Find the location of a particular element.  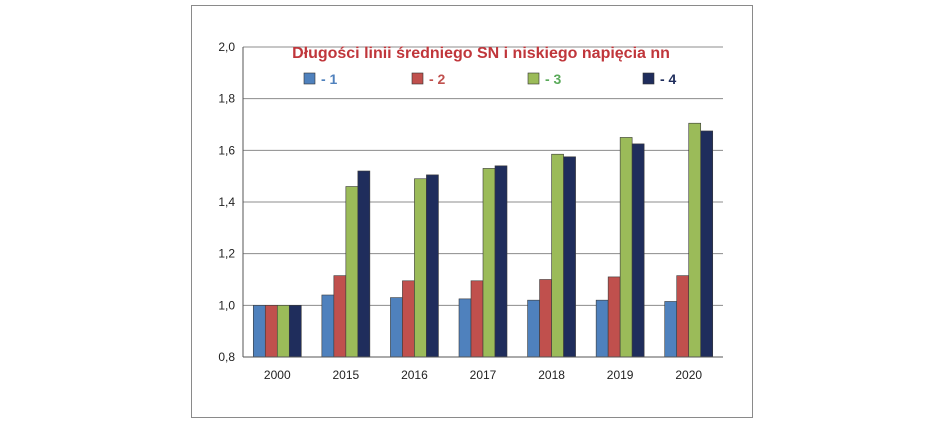

bar-series-2-2017 is located at coordinates (477, 319).